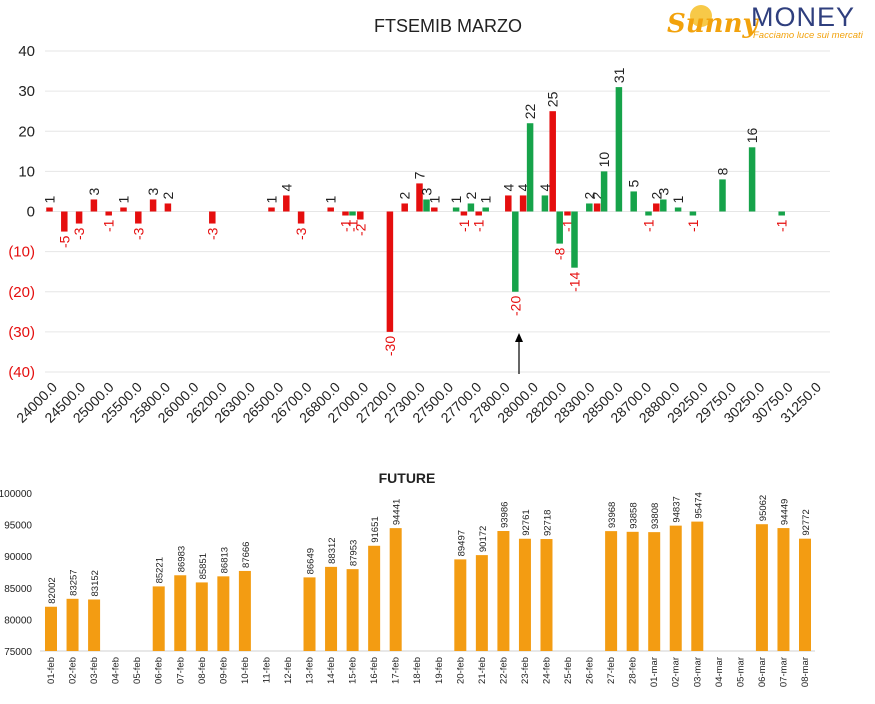  What do you see at coordinates (94, 670) in the screenshot?
I see `x-tick-label: 03-feb` at bounding box center [94, 670].